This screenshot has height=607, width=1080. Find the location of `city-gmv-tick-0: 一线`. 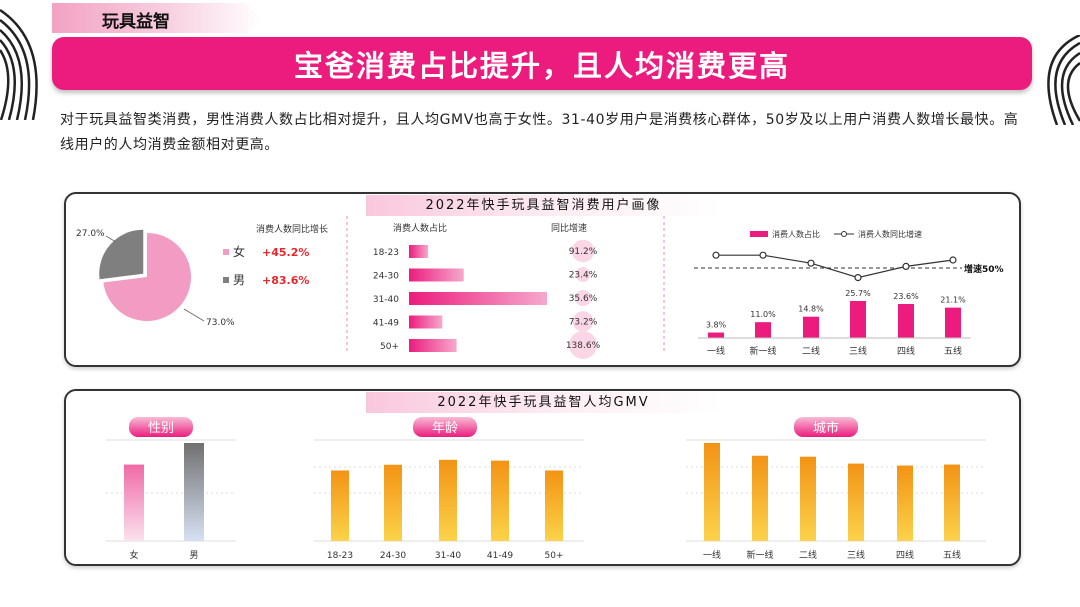

city-gmv-tick-0: 一线 is located at coordinates (712, 555).